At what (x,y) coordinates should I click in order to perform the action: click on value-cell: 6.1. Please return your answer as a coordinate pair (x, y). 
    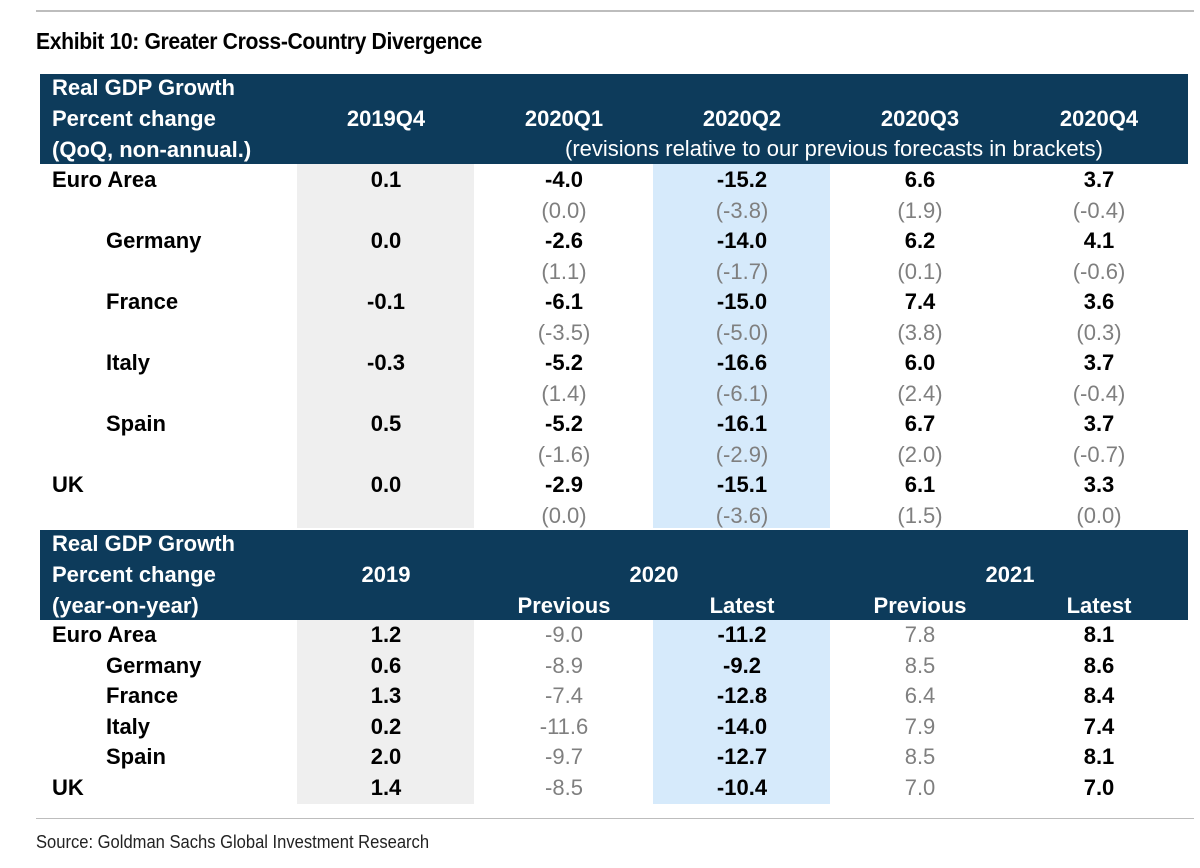
    Looking at the image, I should click on (920, 484).